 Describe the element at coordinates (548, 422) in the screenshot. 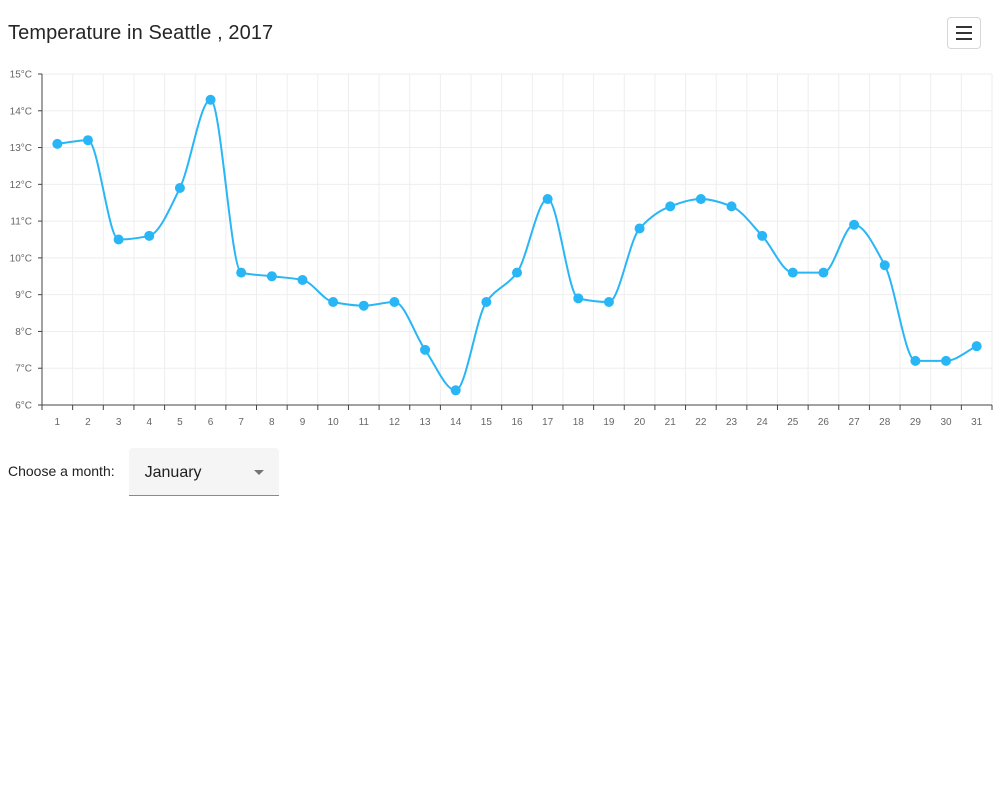

I see `x-tick-label: 17` at that location.